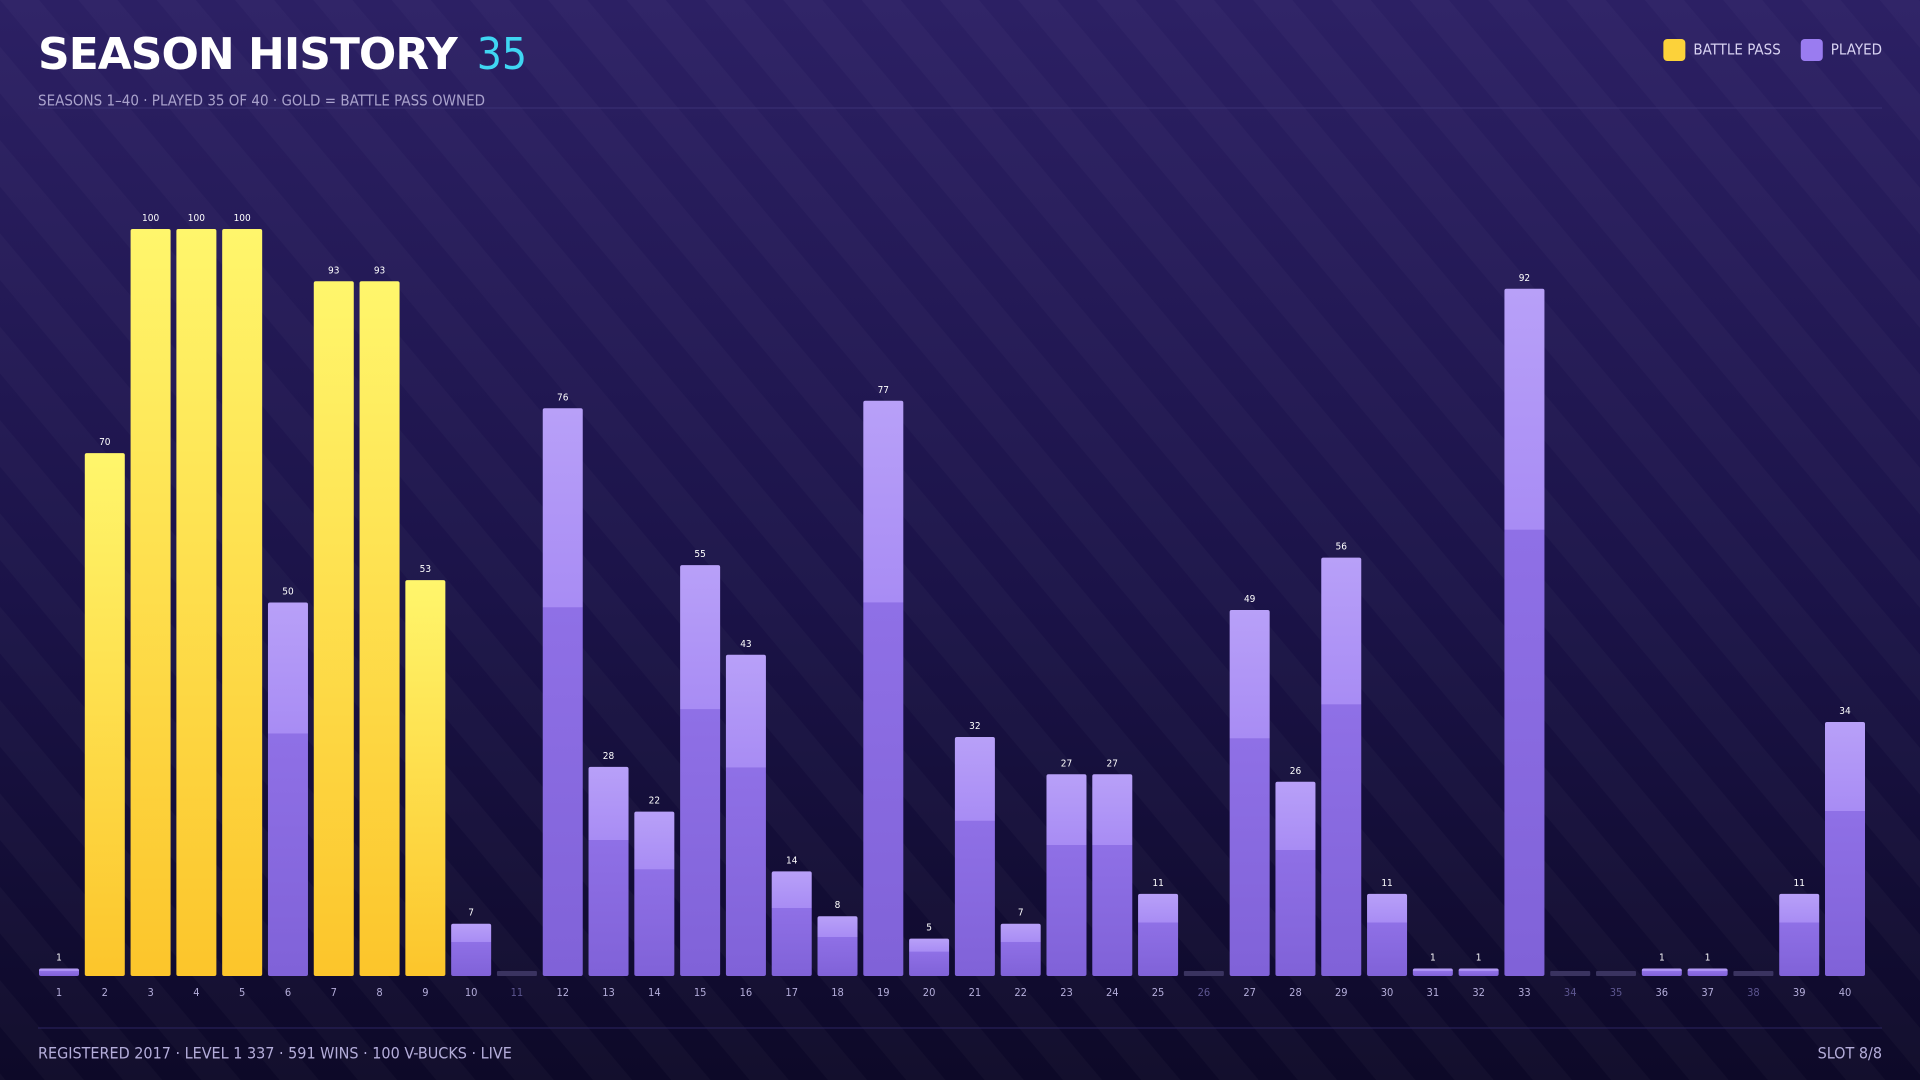  What do you see at coordinates (1386, 883) in the screenshot?
I see `value-label: 11` at bounding box center [1386, 883].